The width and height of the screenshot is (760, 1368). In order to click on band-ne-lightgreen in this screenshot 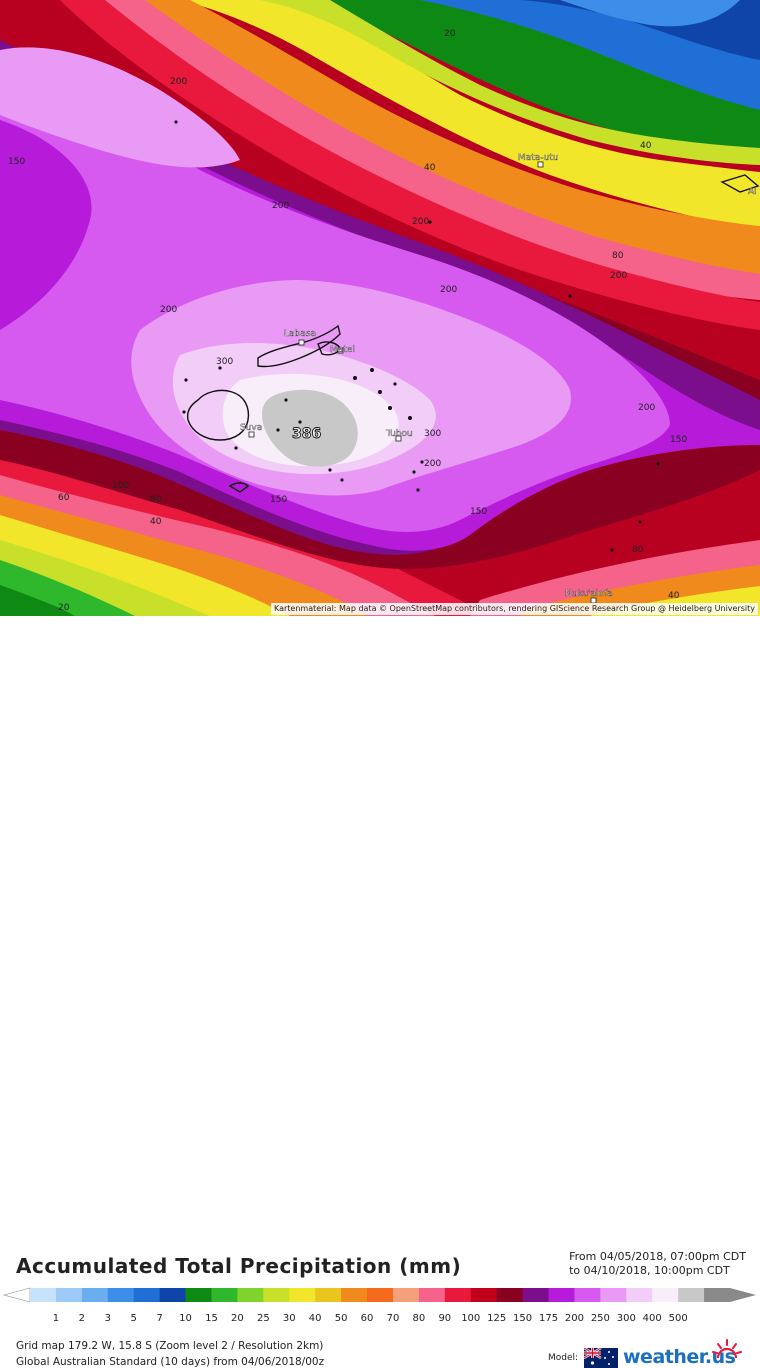, I will do `click(510, 82)`.